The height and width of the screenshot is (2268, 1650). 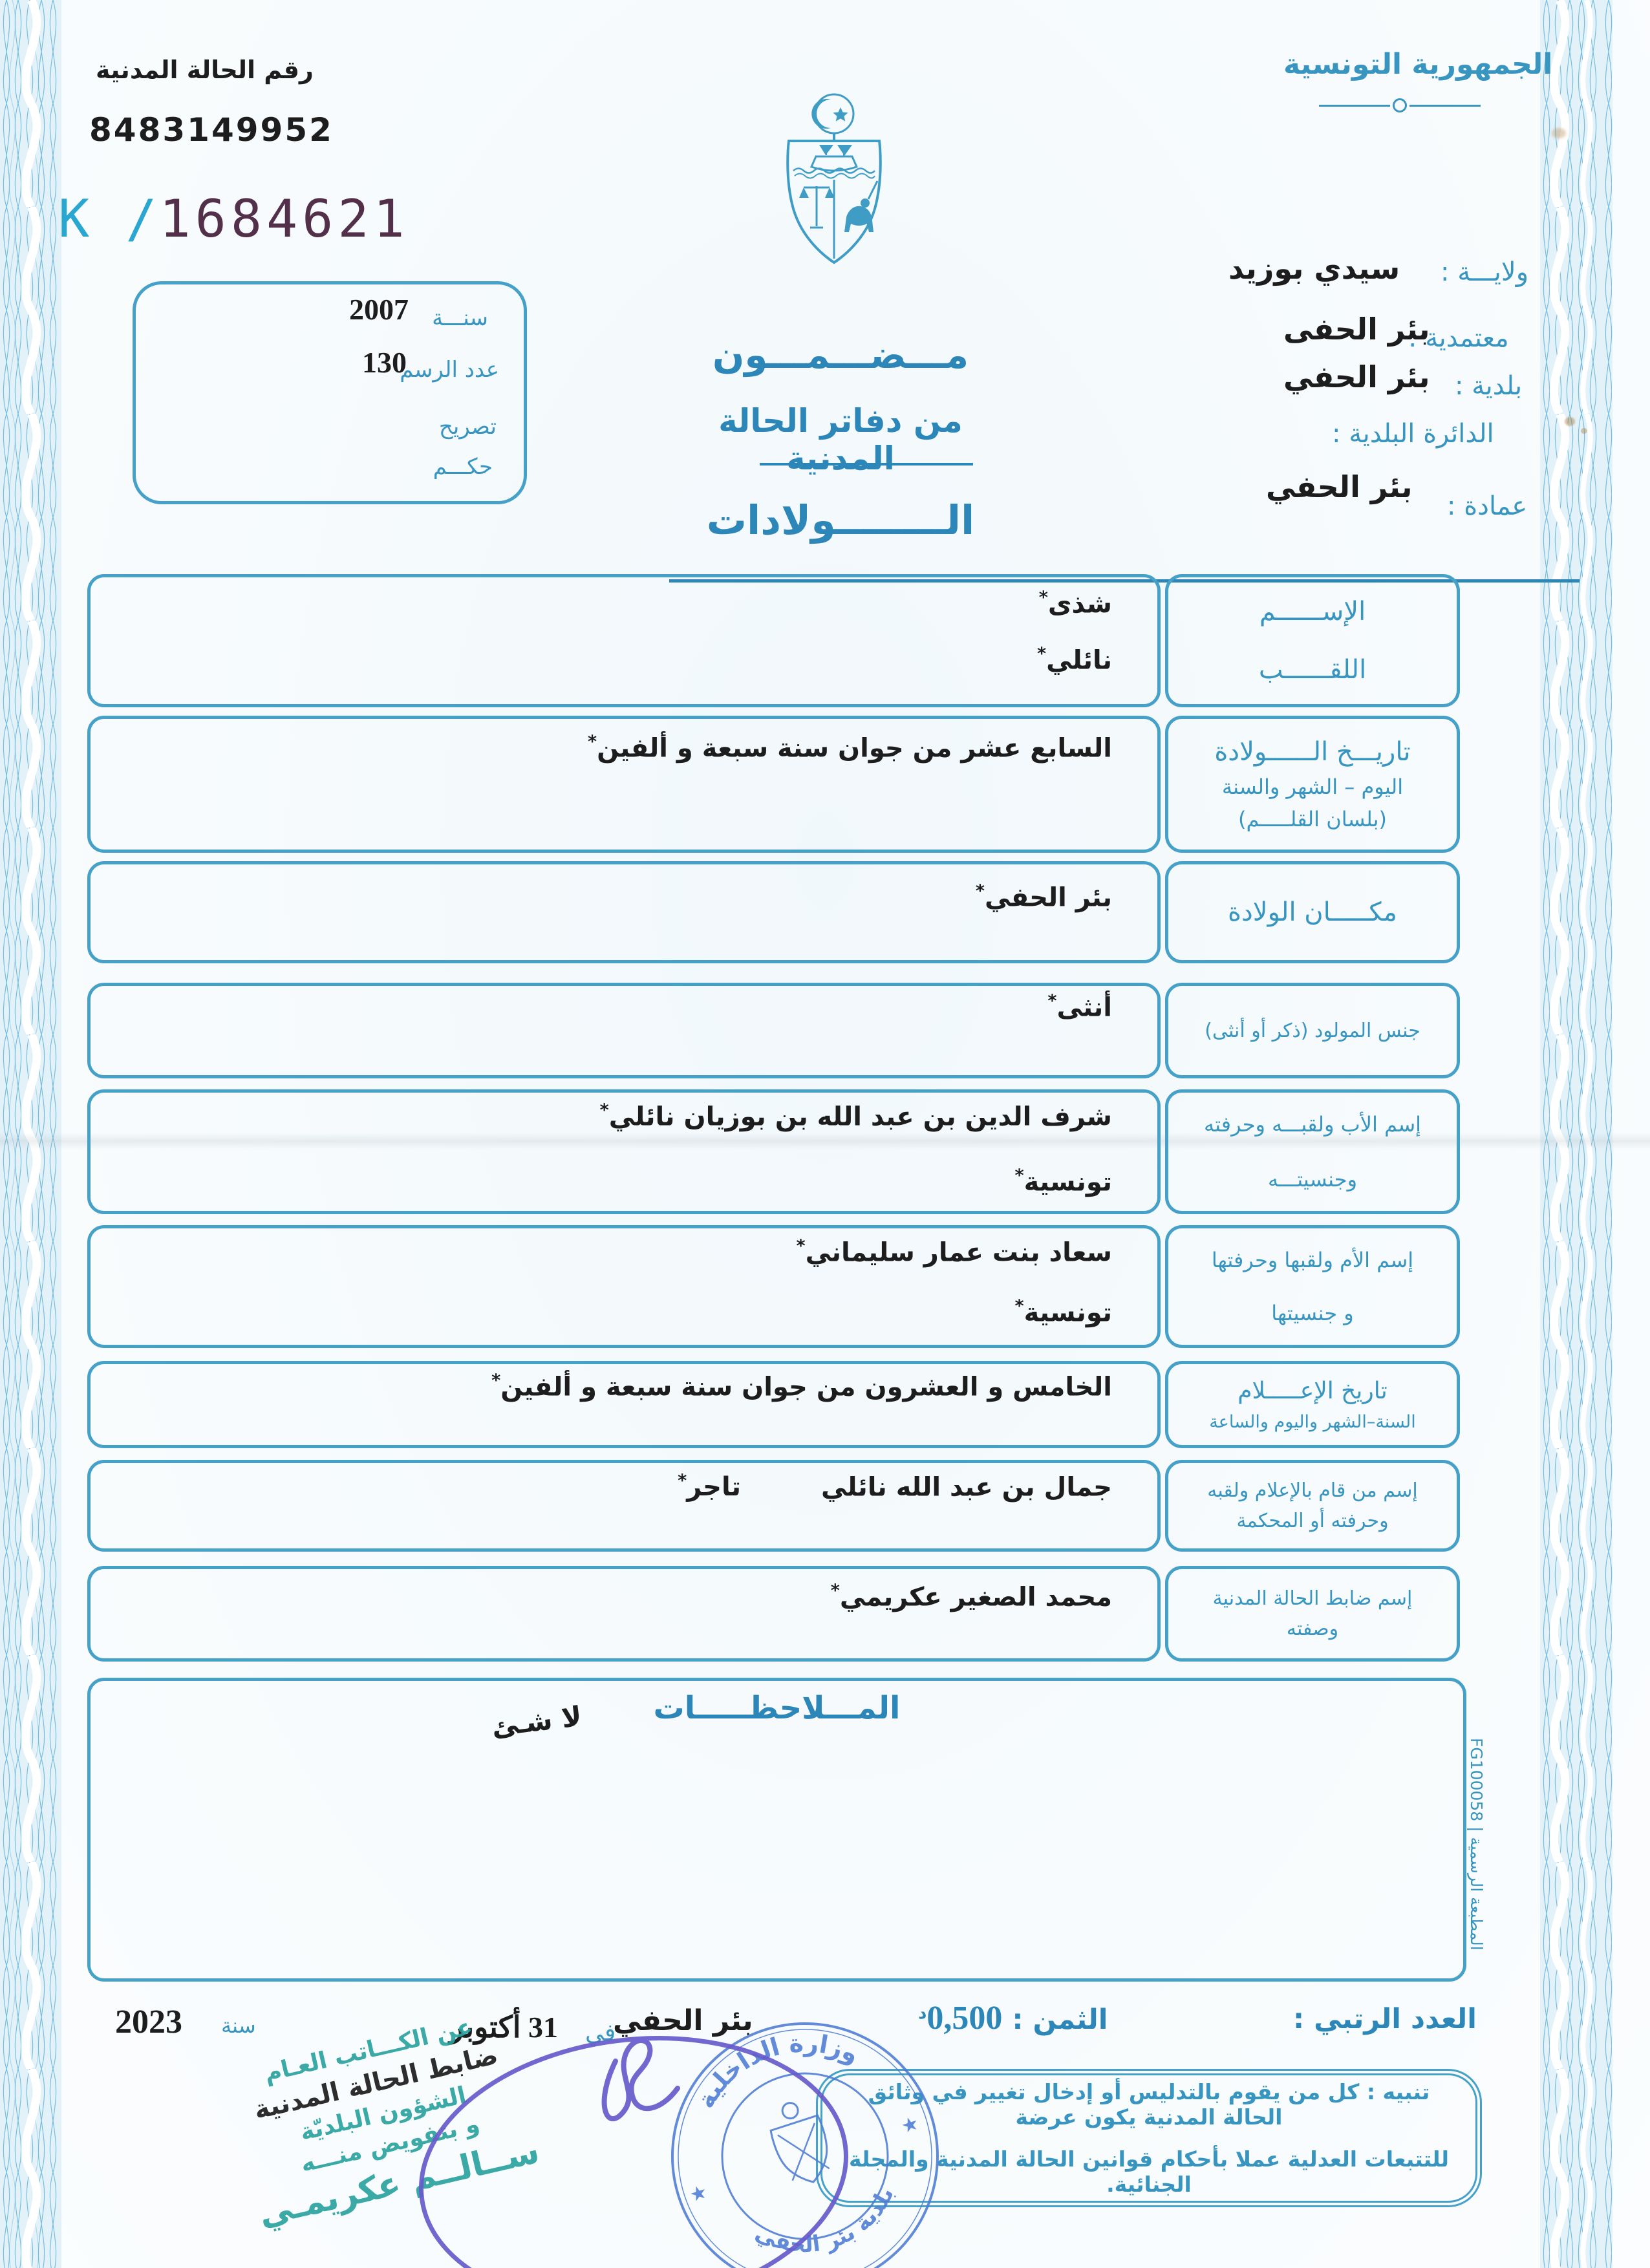 I want to click on divider-line, so click(x=1445, y=106).